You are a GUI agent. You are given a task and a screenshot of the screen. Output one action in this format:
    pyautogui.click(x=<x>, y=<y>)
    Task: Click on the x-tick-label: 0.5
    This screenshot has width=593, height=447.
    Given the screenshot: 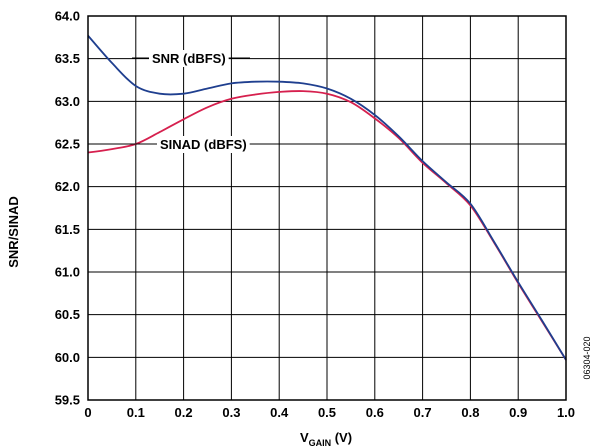 What is the action you would take?
    pyautogui.click(x=327, y=412)
    